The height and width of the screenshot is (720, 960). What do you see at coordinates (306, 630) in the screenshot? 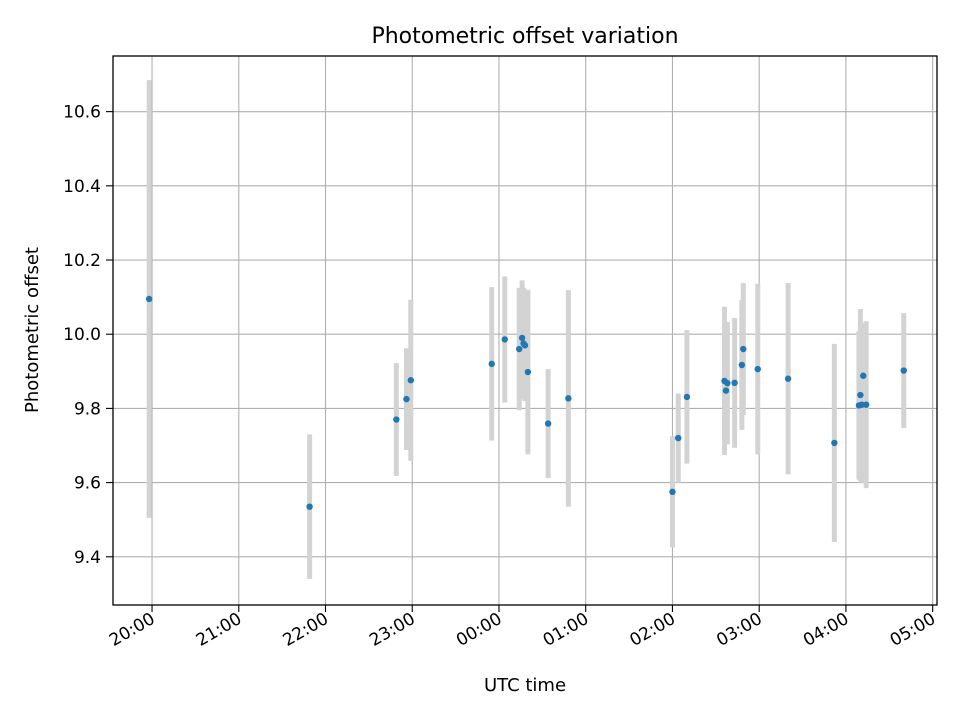
I see `x-tick-label: 22:00` at bounding box center [306, 630].